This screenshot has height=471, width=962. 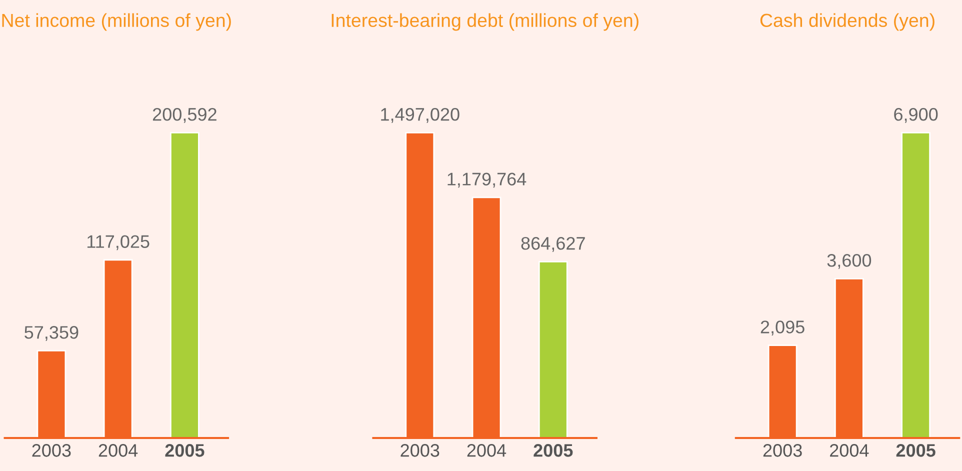 I want to click on chart-title: Net income (millions of yen), so click(x=116, y=22).